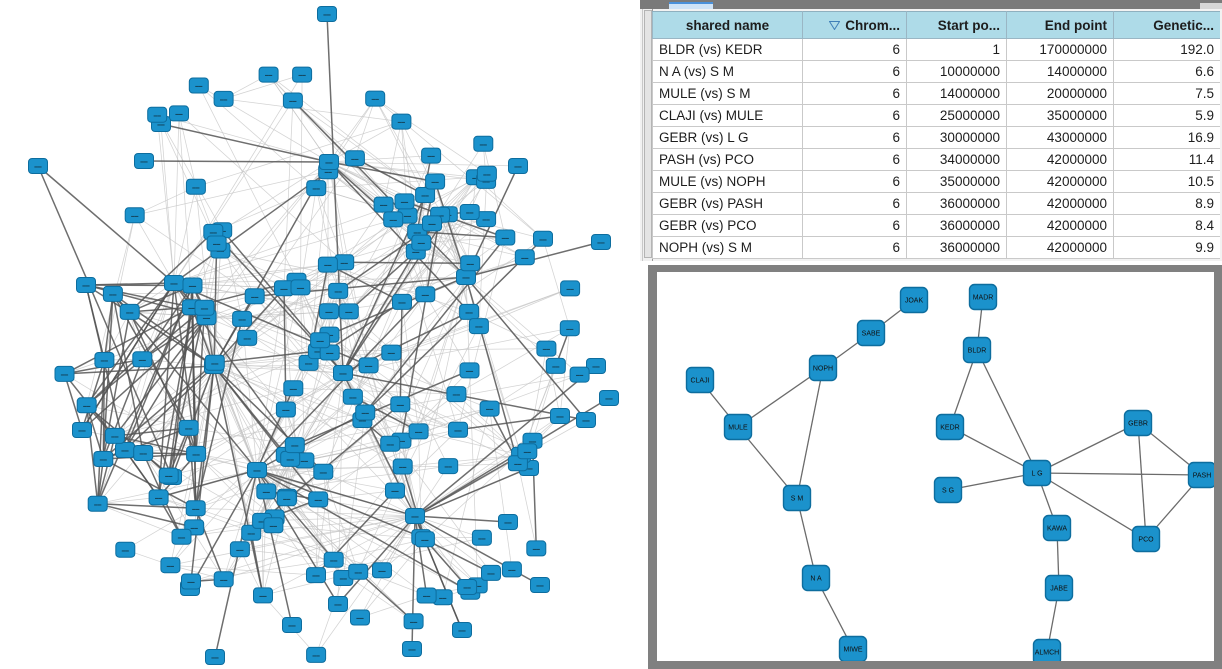 Image resolution: width=1222 pixels, height=669 pixels. What do you see at coordinates (738, 427) in the screenshot?
I see `network-node: MULE` at bounding box center [738, 427].